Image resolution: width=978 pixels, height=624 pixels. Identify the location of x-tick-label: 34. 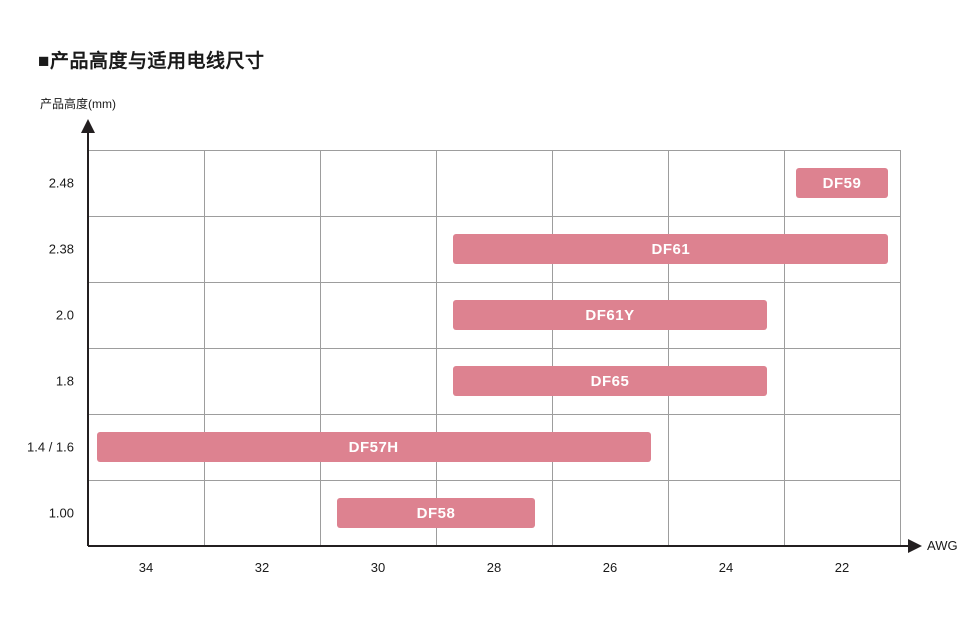
(146, 567).